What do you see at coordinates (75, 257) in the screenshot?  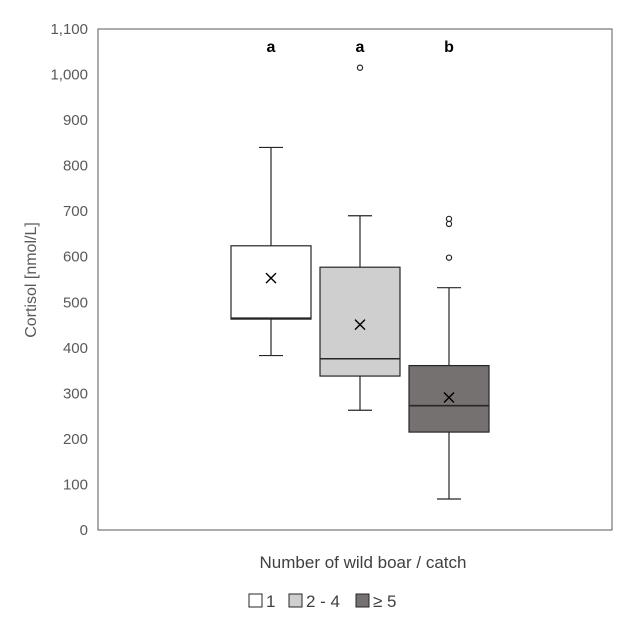 I see `y-tick-label: 600` at bounding box center [75, 257].